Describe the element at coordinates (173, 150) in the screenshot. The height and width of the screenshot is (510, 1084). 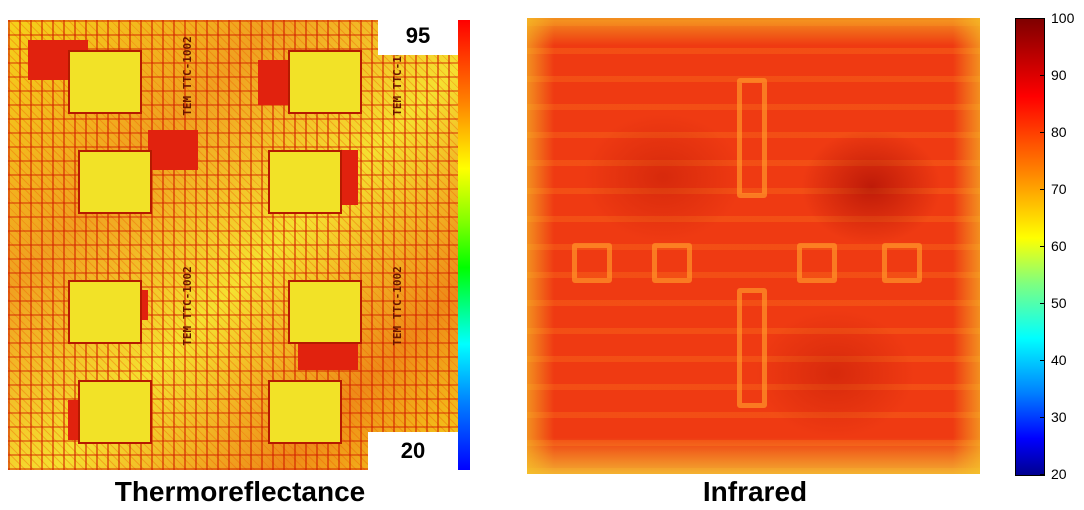
I see `hot-region` at that location.